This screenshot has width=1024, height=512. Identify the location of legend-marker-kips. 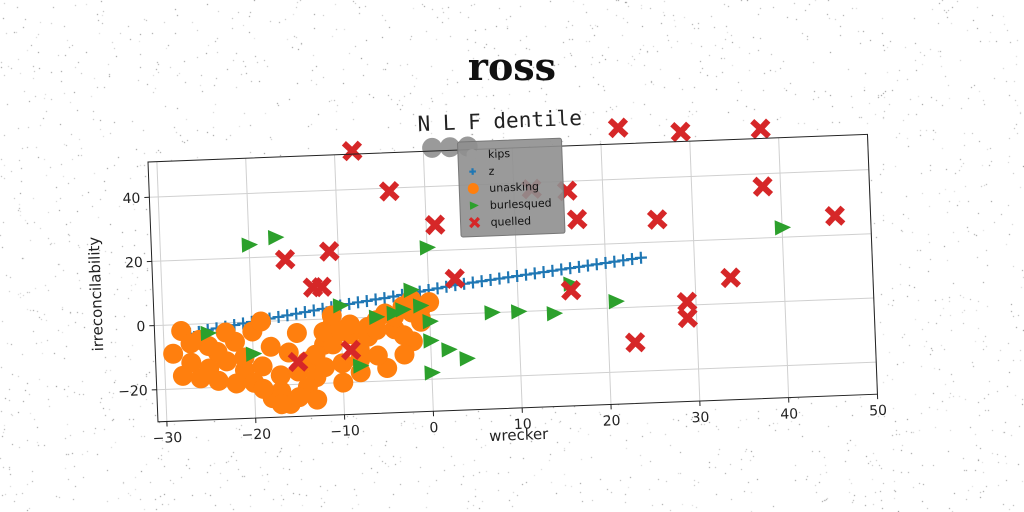
(472, 155).